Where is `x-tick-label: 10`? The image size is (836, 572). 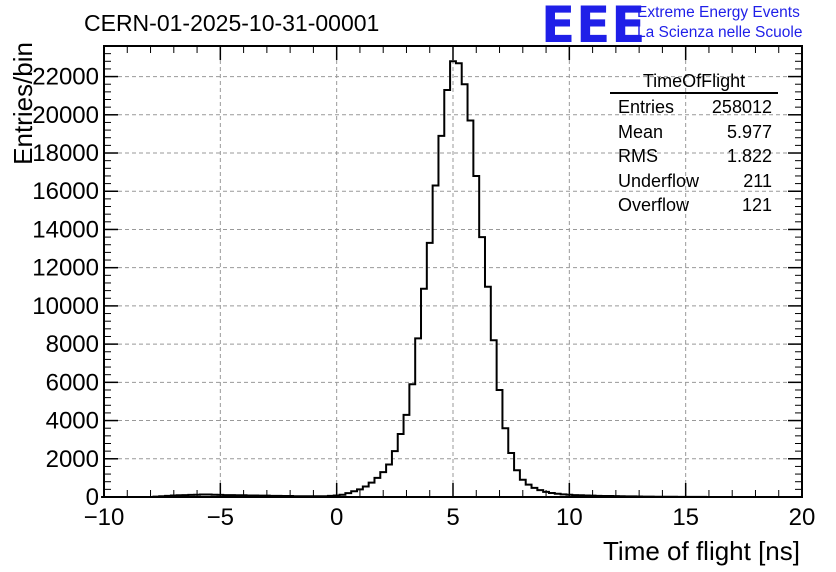 x-tick-label: 10 is located at coordinates (569, 517).